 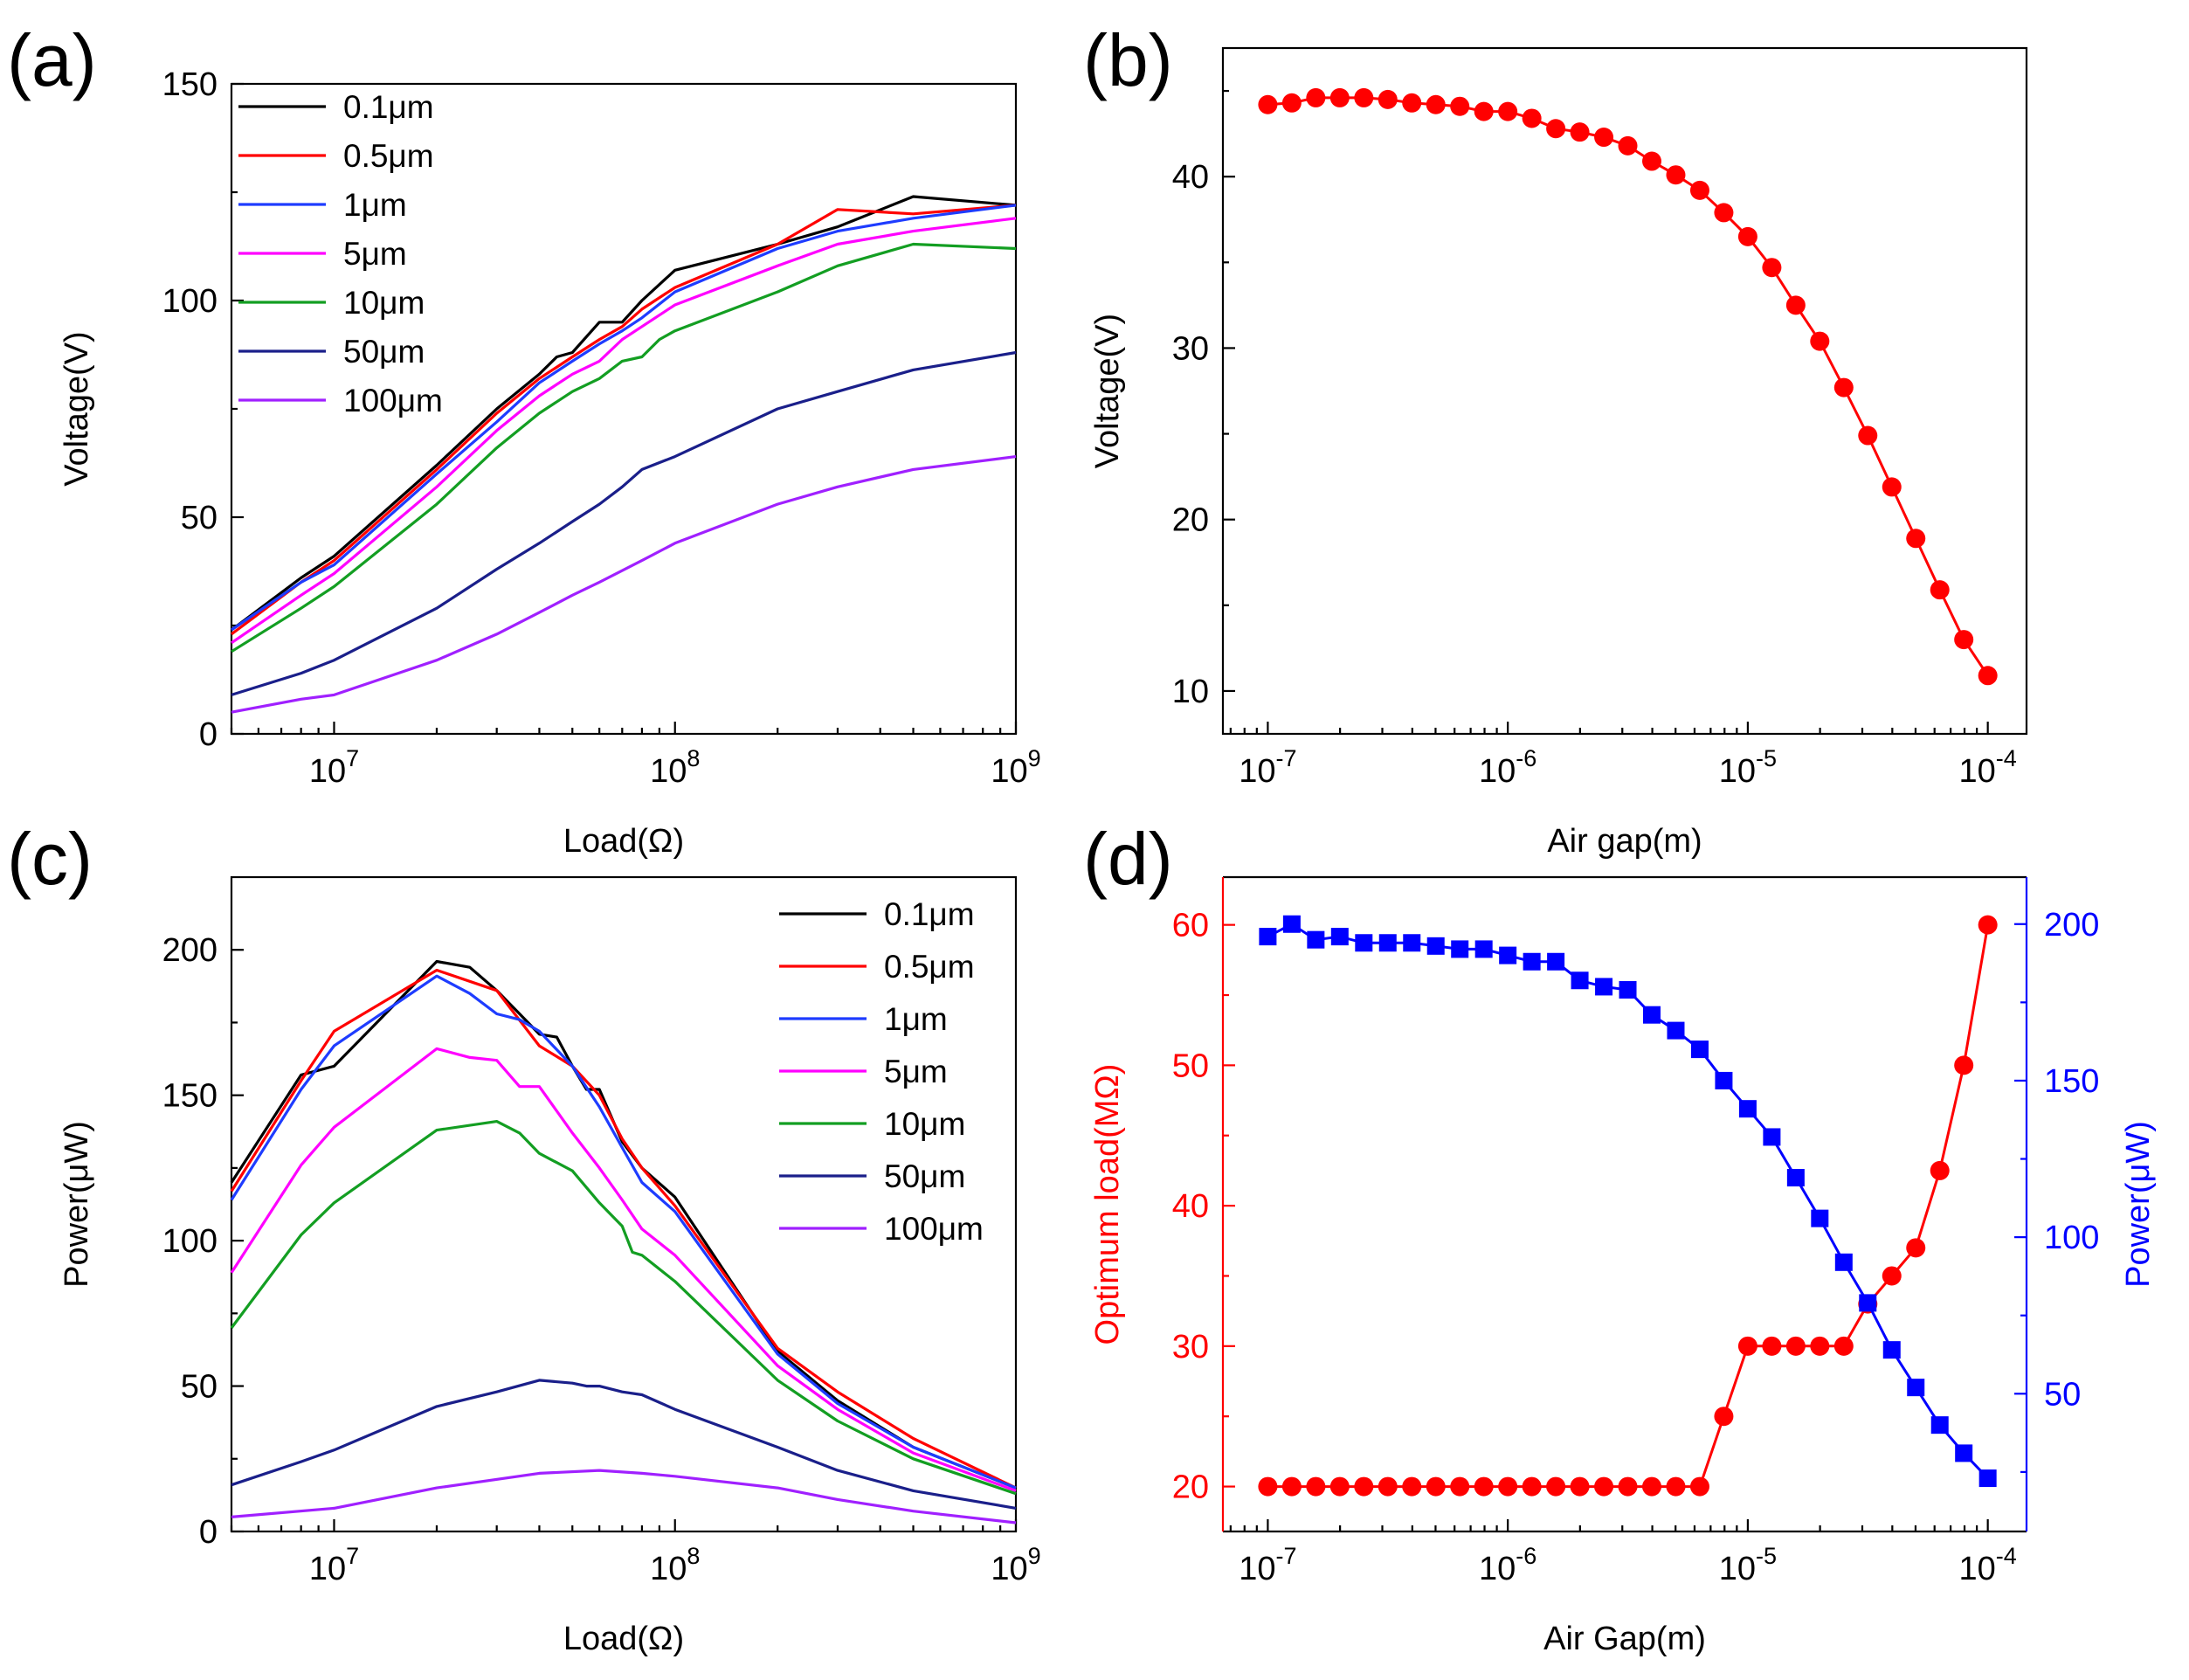 I want to click on a-legend: 0.1μm 0.5μm 1μm 5μm 10μm 50μm 100μm, so click(x=340, y=253).